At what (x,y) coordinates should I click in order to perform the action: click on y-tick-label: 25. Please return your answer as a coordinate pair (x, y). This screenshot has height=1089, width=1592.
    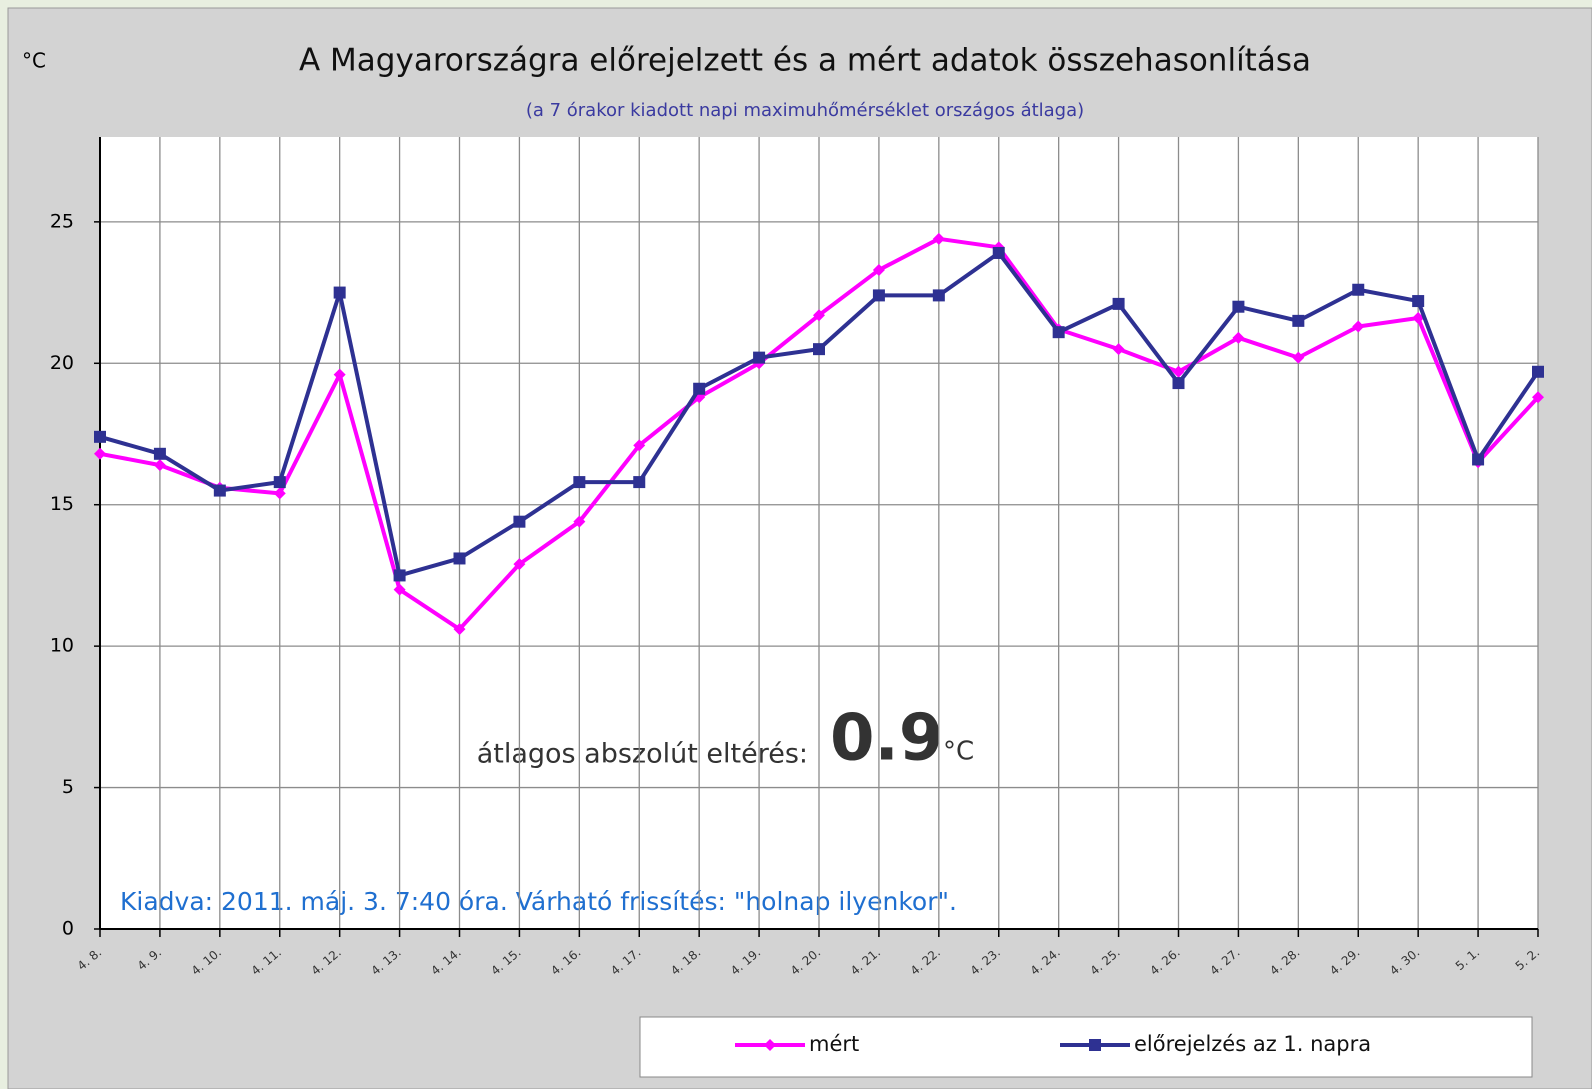
    Looking at the image, I should click on (62, 221).